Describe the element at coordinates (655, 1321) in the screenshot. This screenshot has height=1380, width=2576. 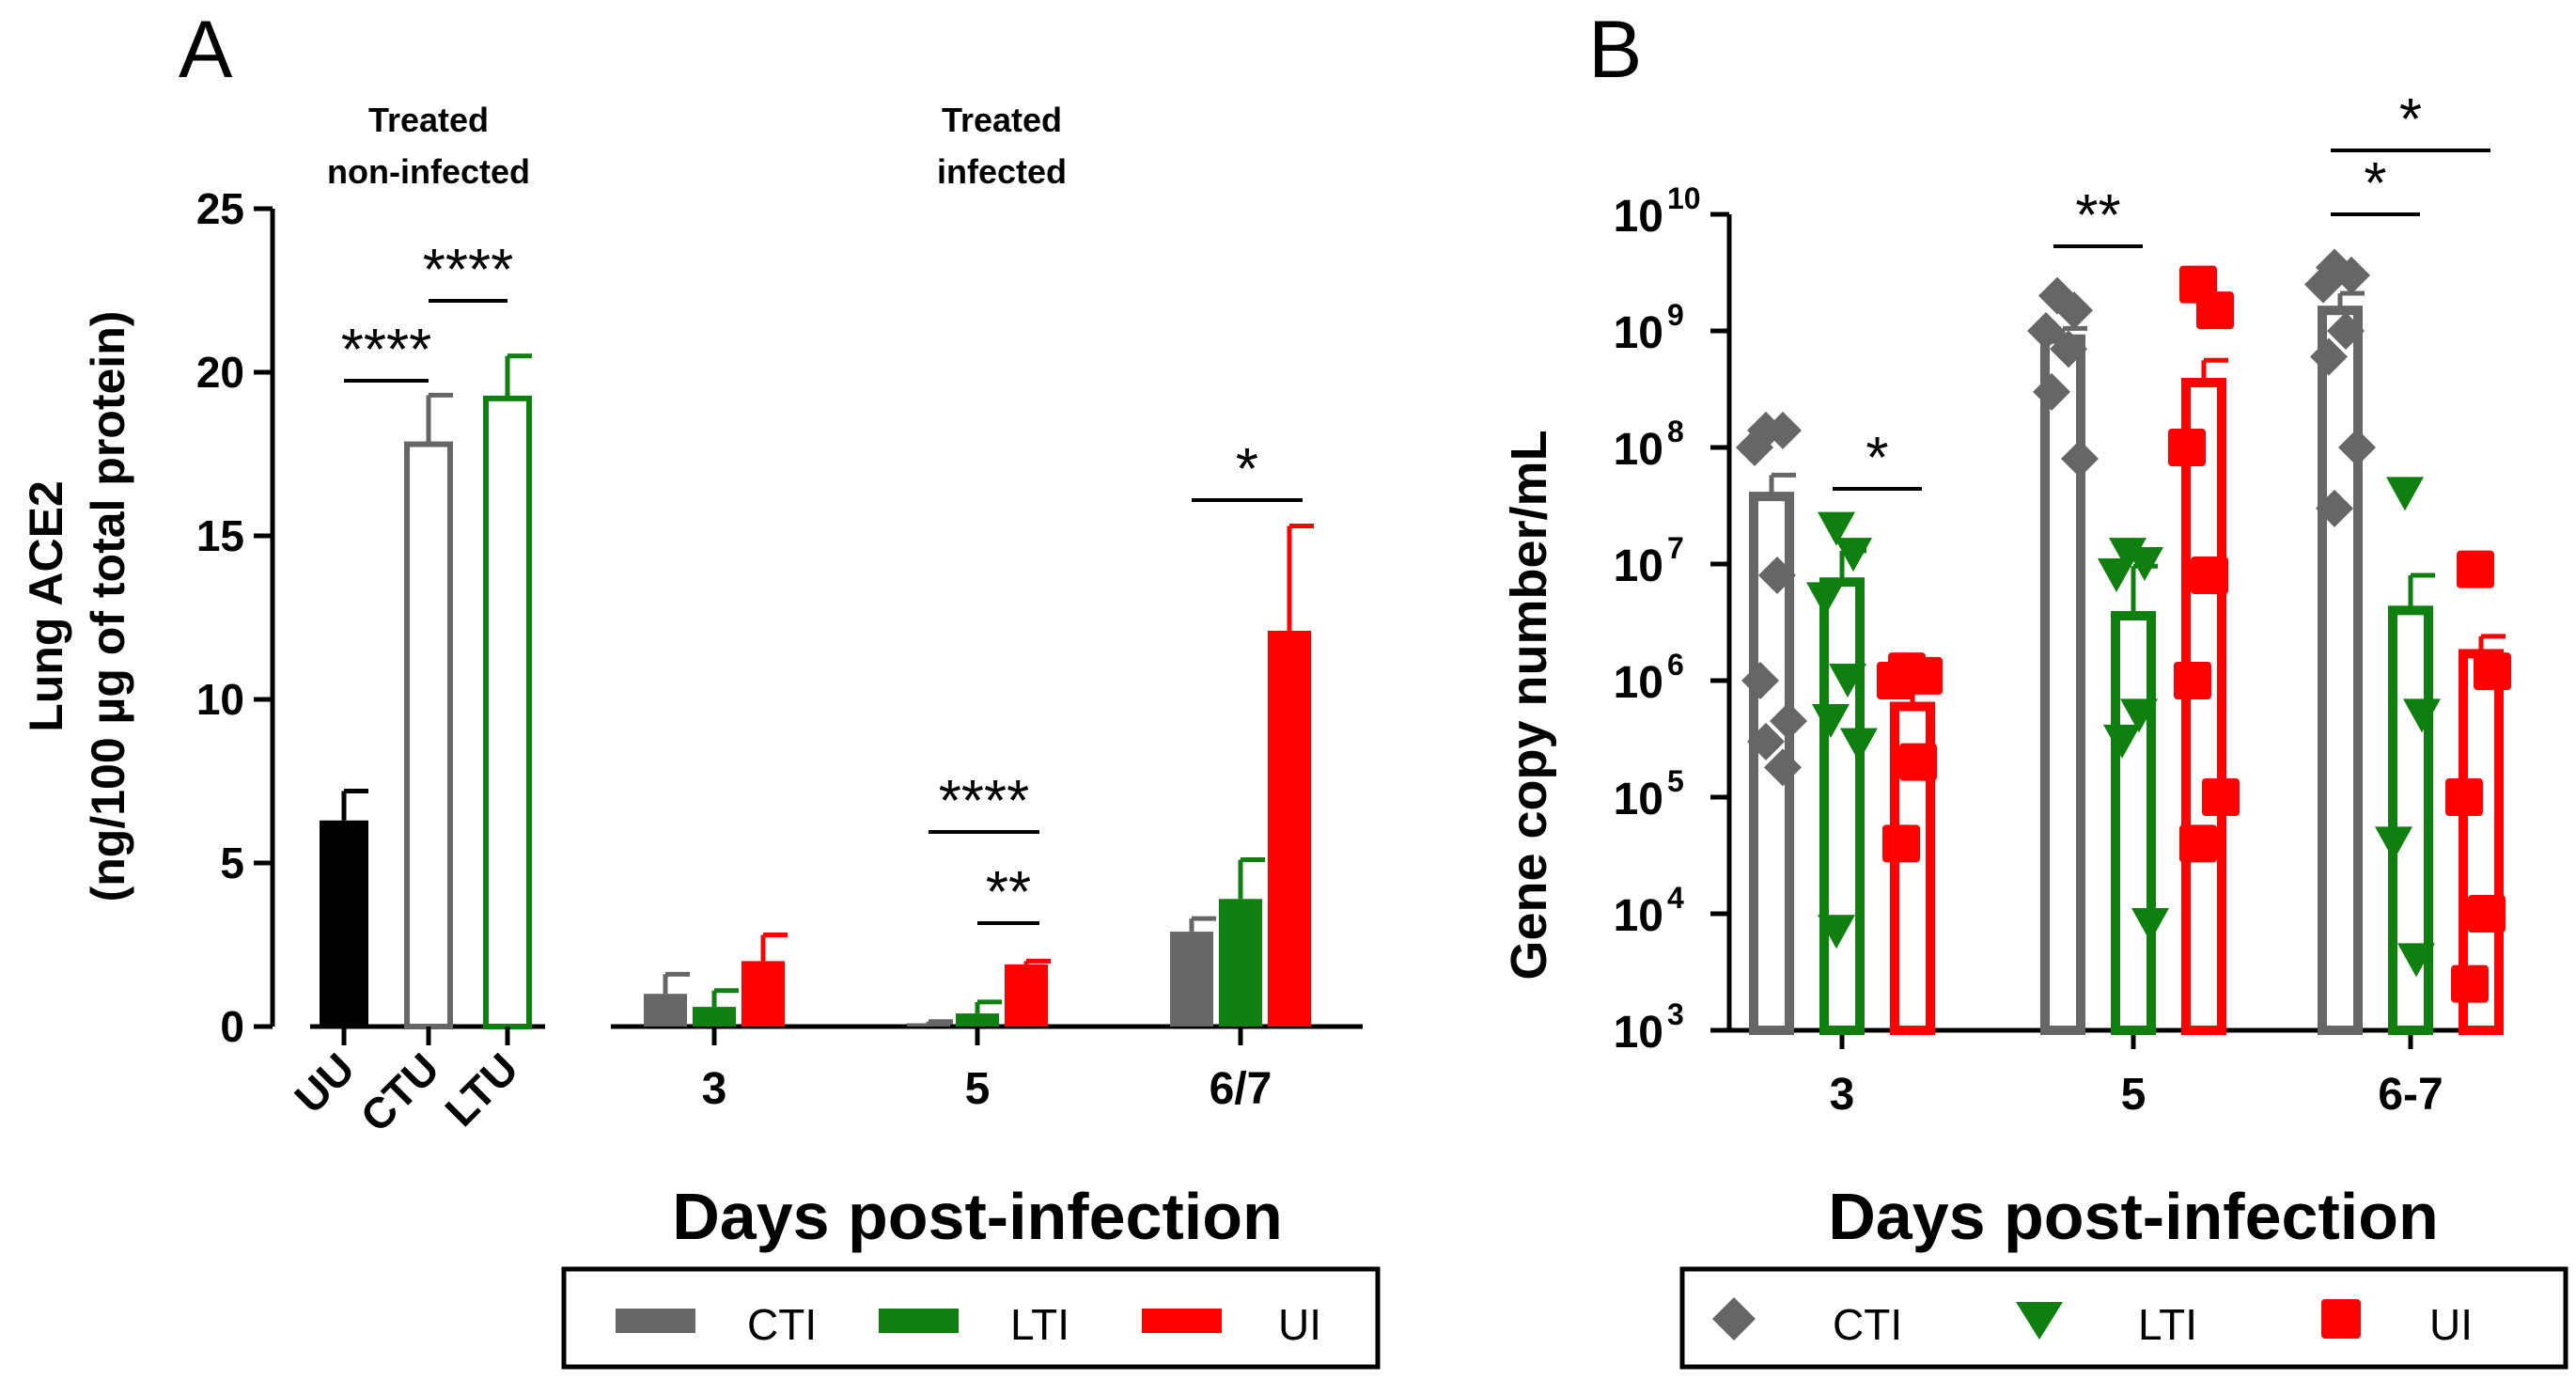
I see `a-legend-swatch-cti` at that location.